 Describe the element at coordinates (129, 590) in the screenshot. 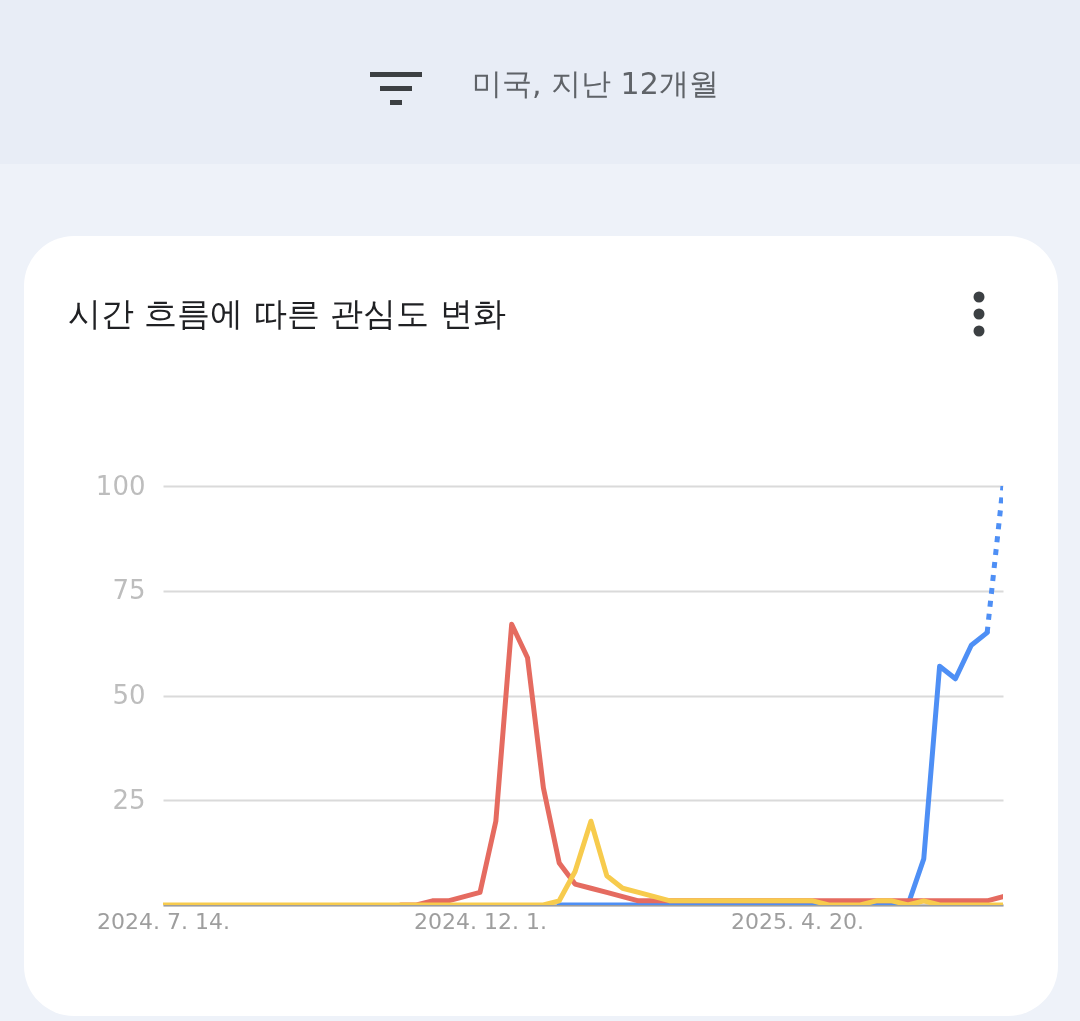

I see `y-tick-label: 75` at that location.